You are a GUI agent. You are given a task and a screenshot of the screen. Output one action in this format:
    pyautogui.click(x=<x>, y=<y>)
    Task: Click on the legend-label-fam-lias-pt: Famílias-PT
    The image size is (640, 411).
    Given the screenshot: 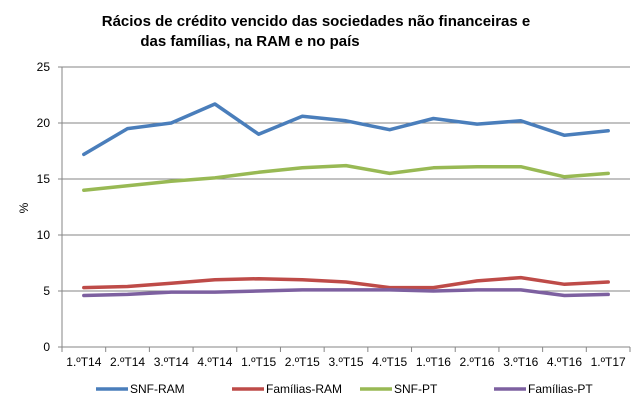 What is the action you would take?
    pyautogui.click(x=560, y=389)
    